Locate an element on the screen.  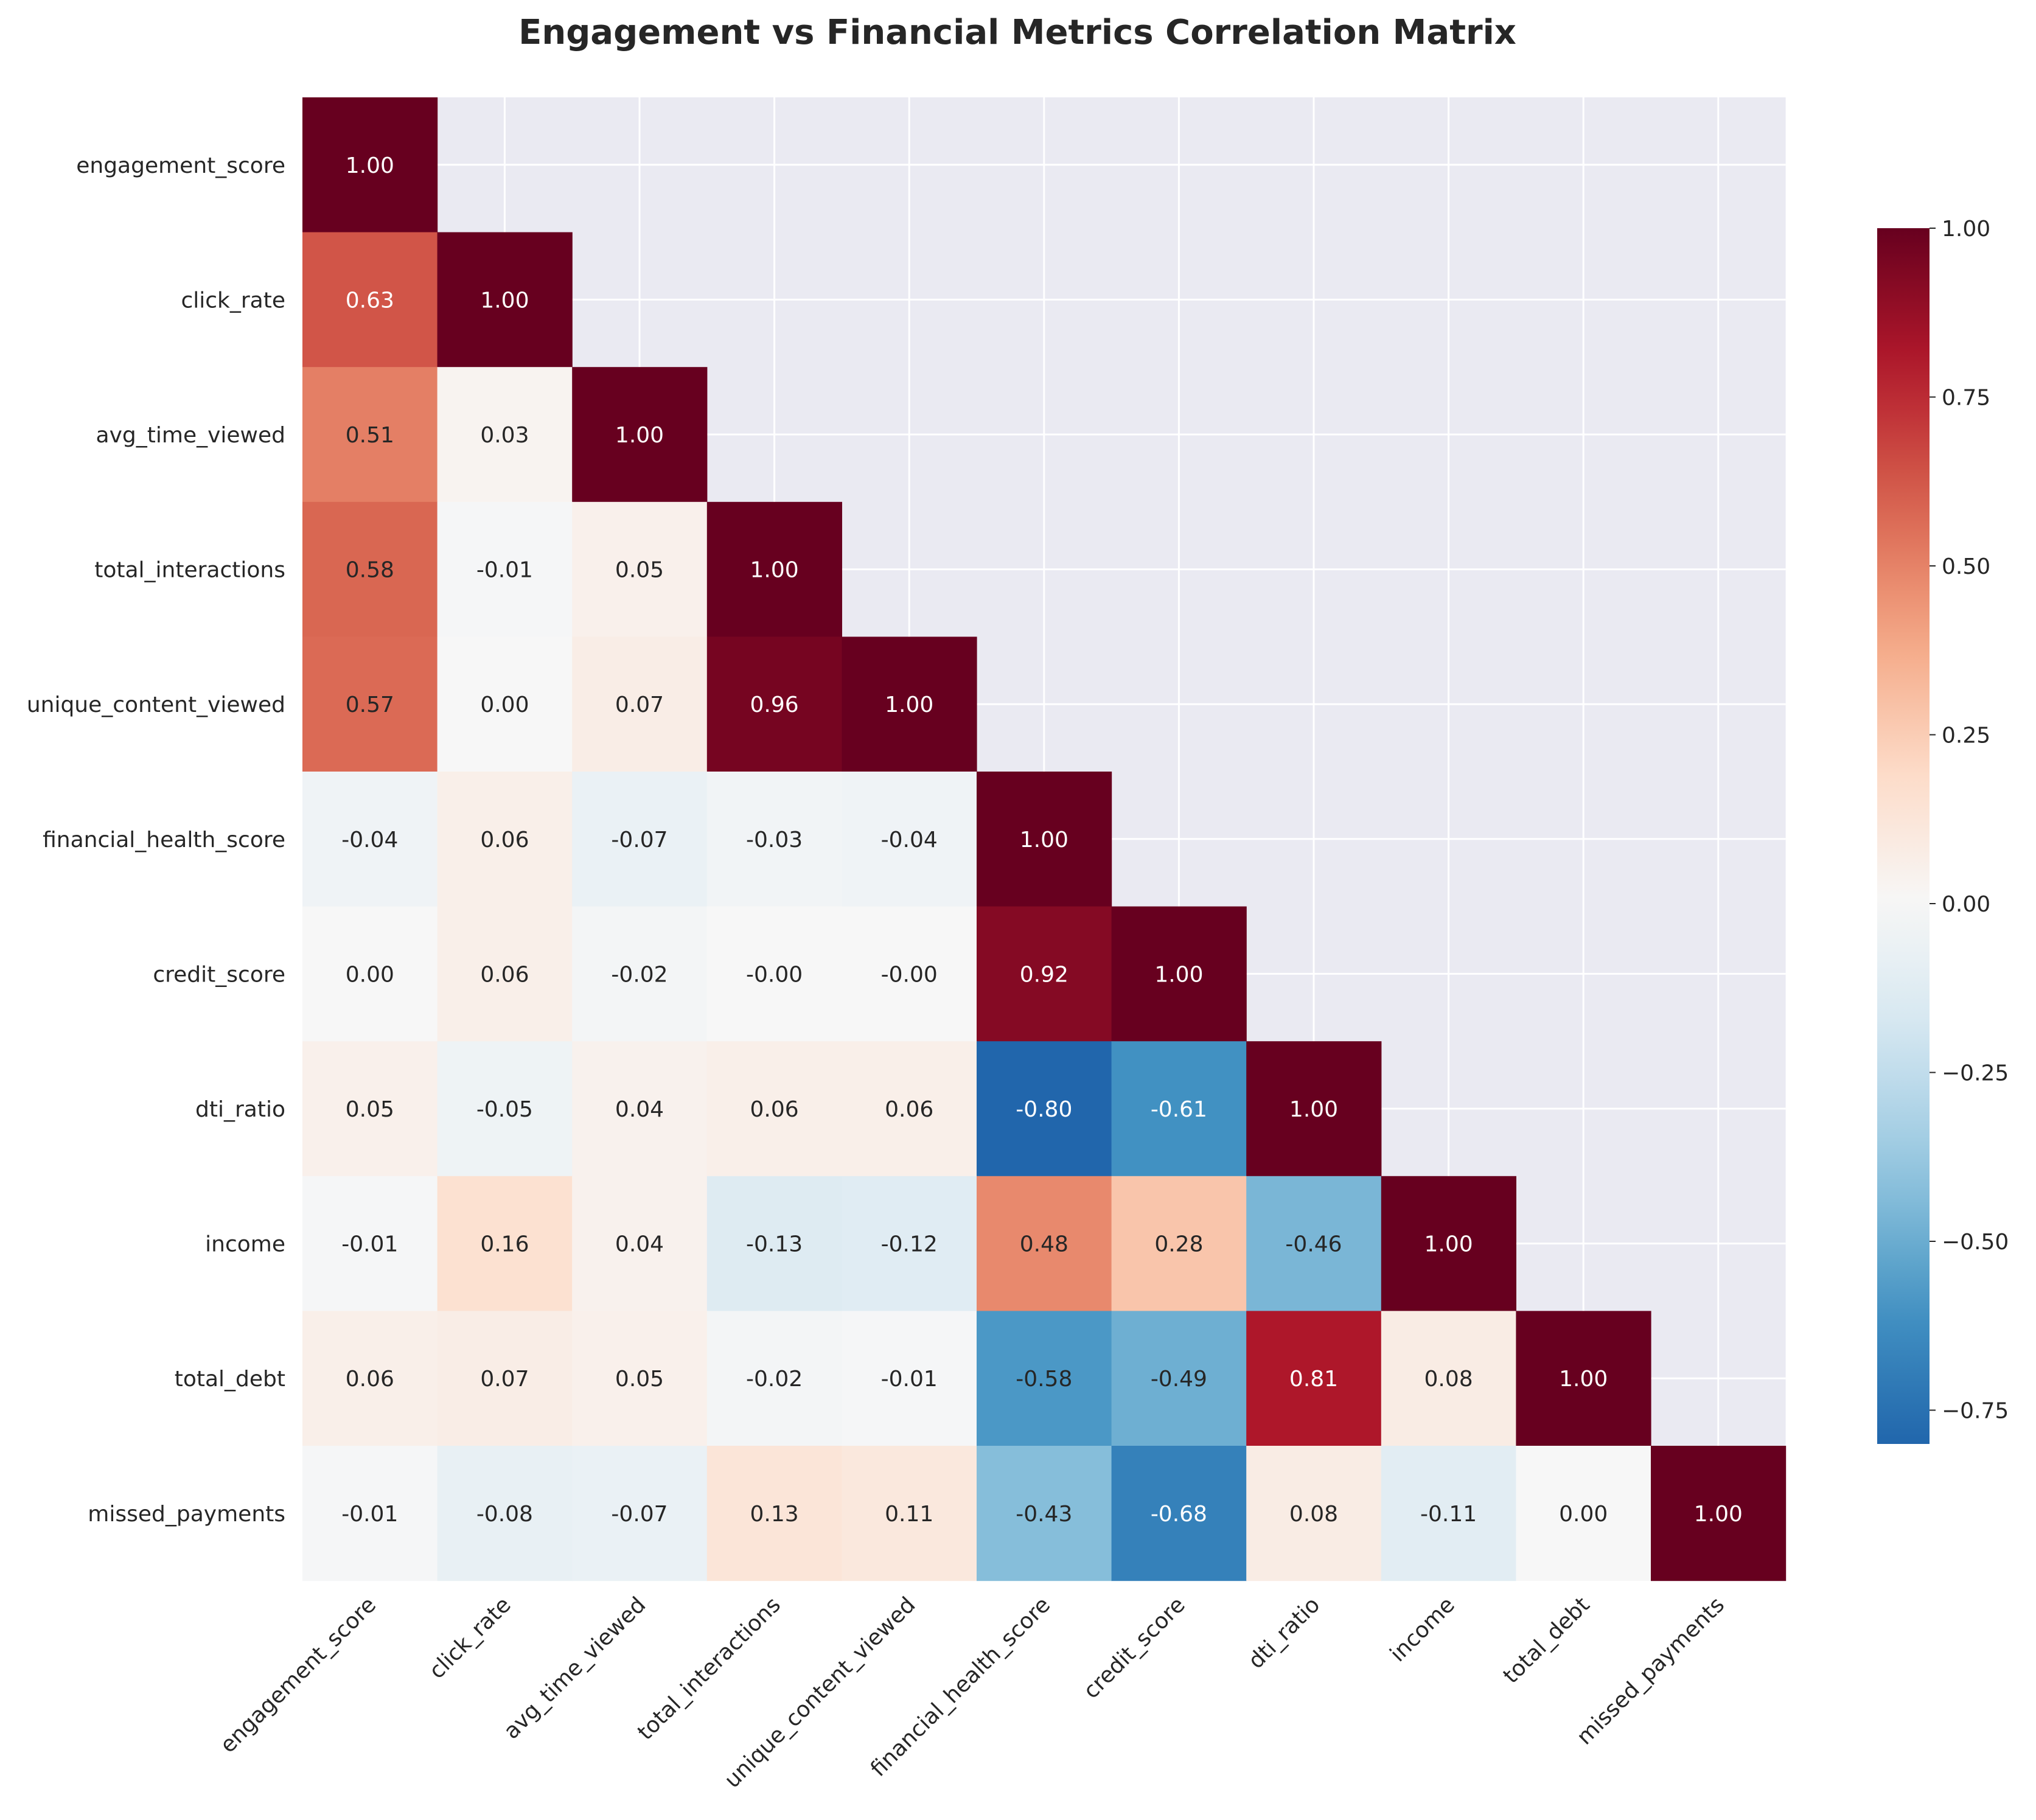
cell-value-label: -0.11 is located at coordinates (1448, 1514).